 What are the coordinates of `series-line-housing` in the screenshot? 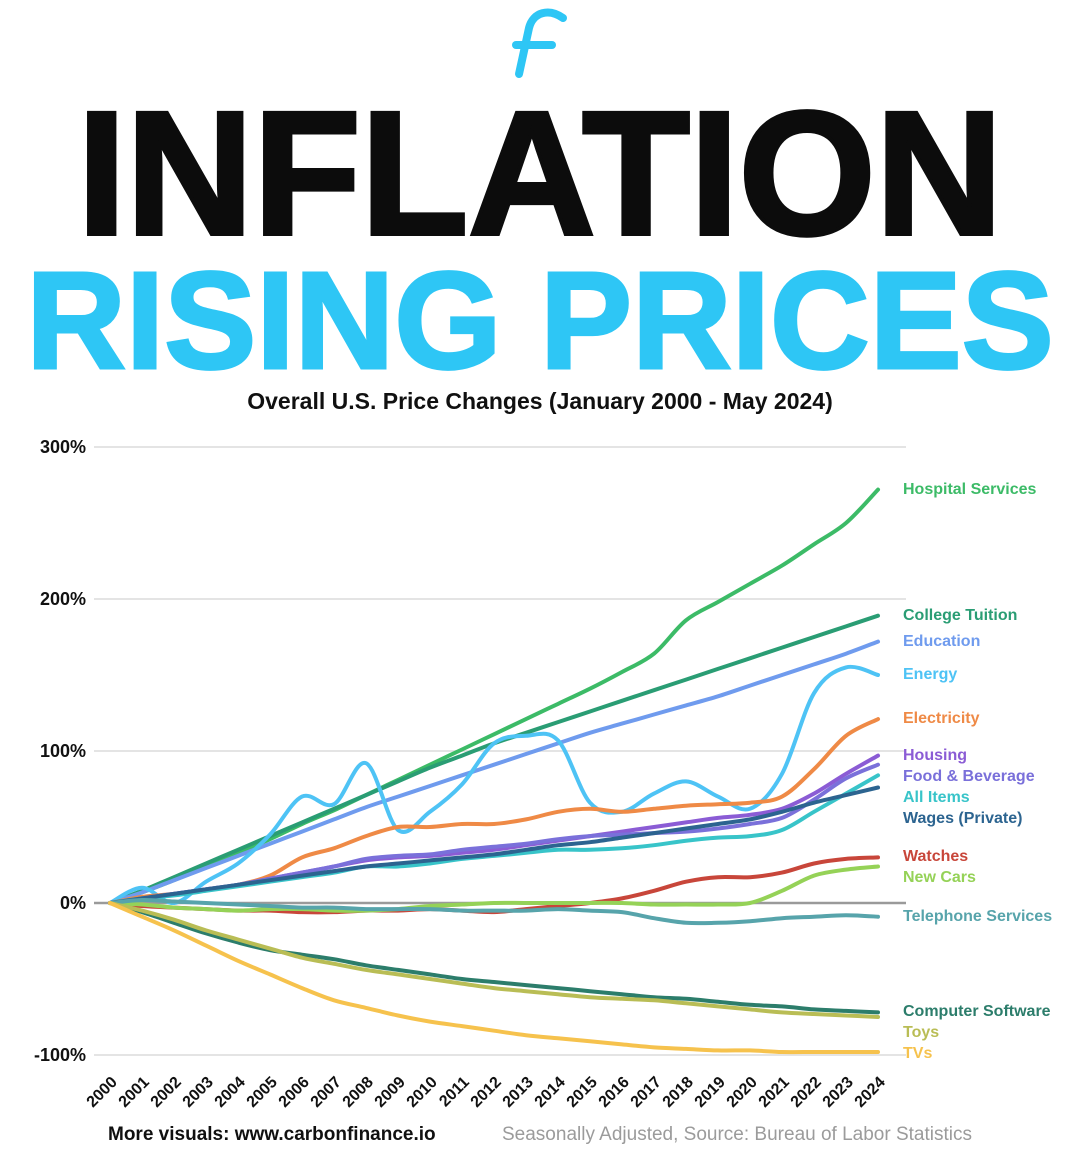 It's located at (494, 829).